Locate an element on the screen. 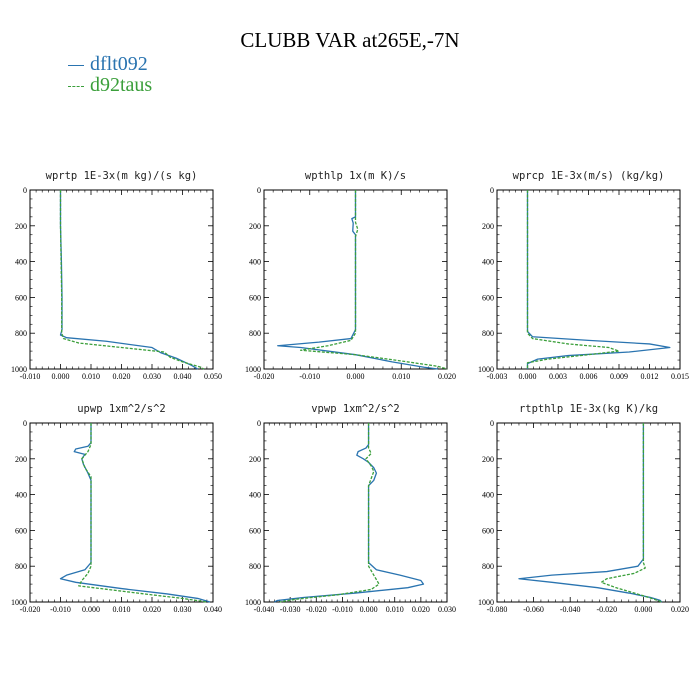 The image size is (700, 700). x-tick-label: 0.009 is located at coordinates (619, 376).